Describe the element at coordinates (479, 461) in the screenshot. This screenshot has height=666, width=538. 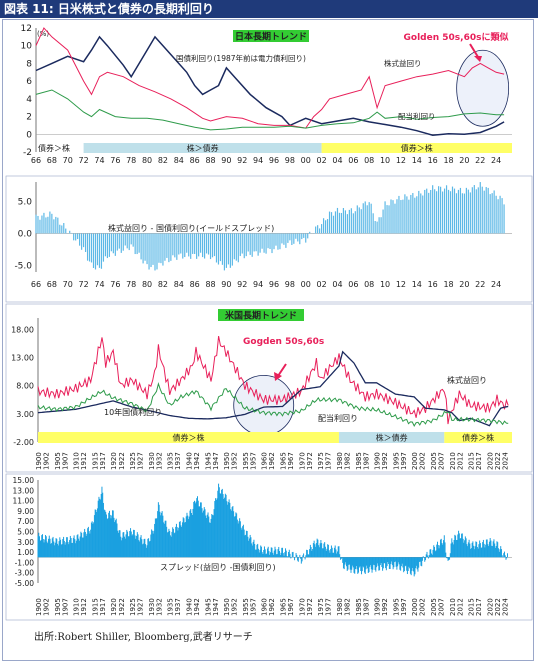
I see `us-x-tick: 2017` at that location.